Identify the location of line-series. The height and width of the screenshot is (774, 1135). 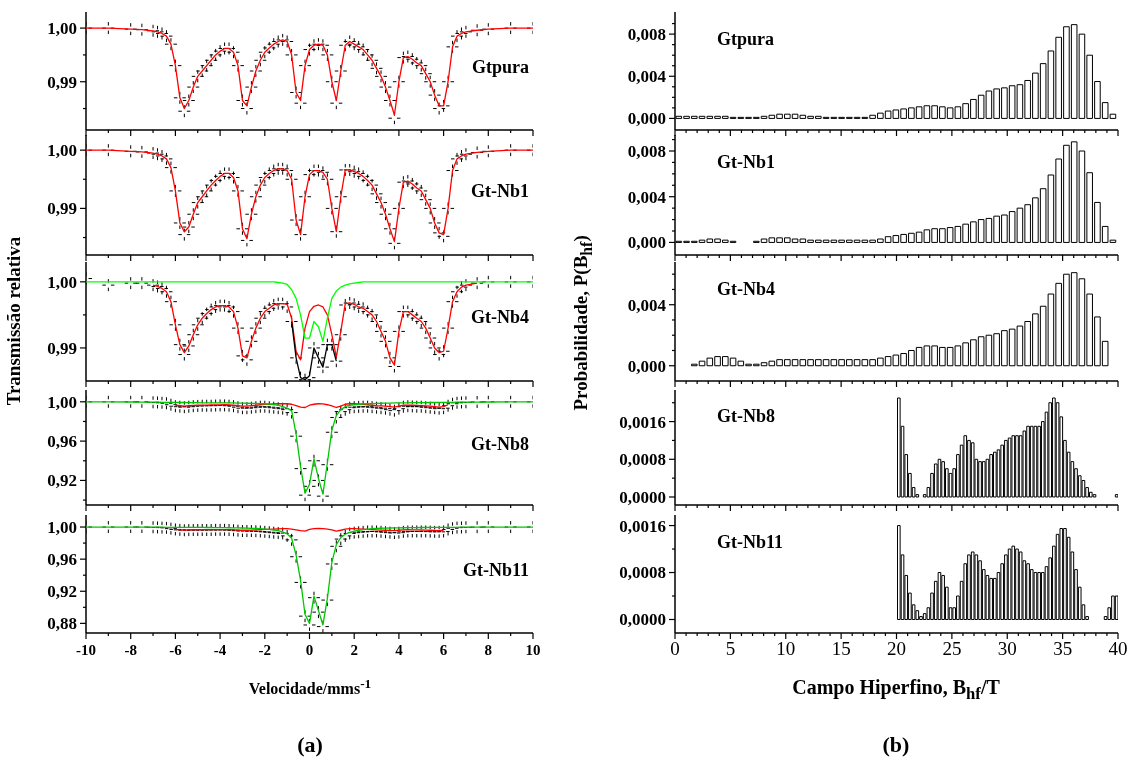
(309, 311).